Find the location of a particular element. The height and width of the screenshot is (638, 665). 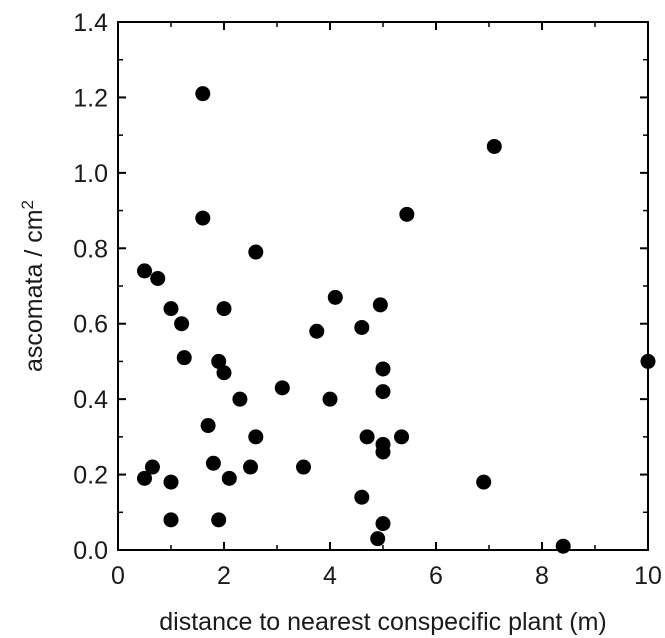

y-tick-label: 1.2 is located at coordinates (90, 98).